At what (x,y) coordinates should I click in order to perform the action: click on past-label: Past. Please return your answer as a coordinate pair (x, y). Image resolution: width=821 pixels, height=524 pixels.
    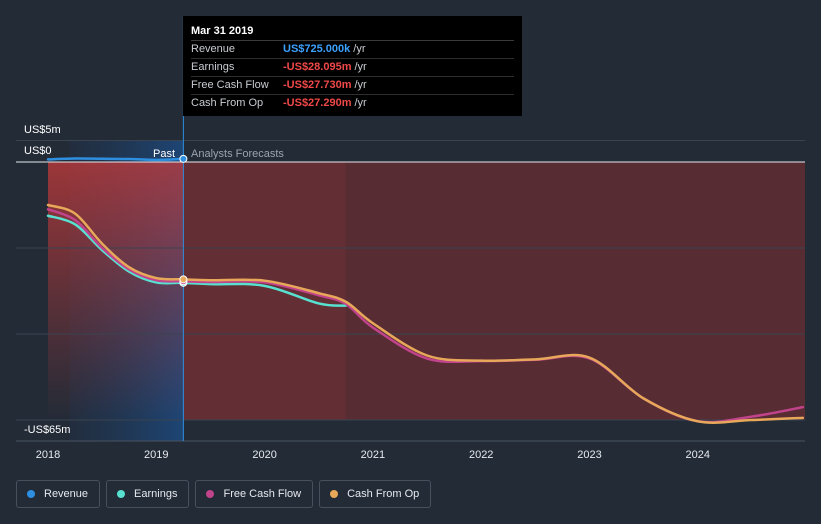
    Looking at the image, I should click on (164, 154).